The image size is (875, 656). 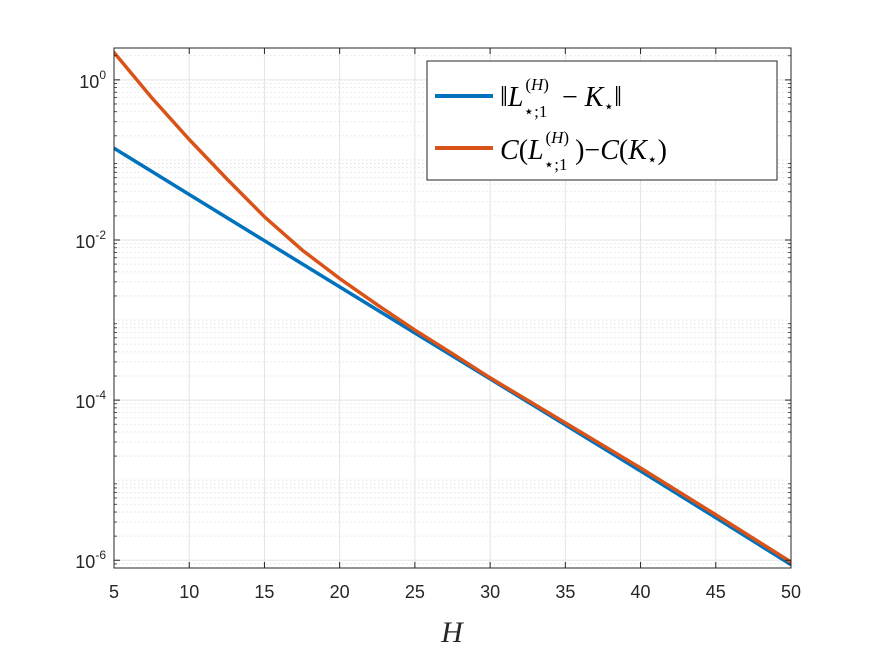 What do you see at coordinates (791, 592) in the screenshot?
I see `x-tick-label: 50` at bounding box center [791, 592].